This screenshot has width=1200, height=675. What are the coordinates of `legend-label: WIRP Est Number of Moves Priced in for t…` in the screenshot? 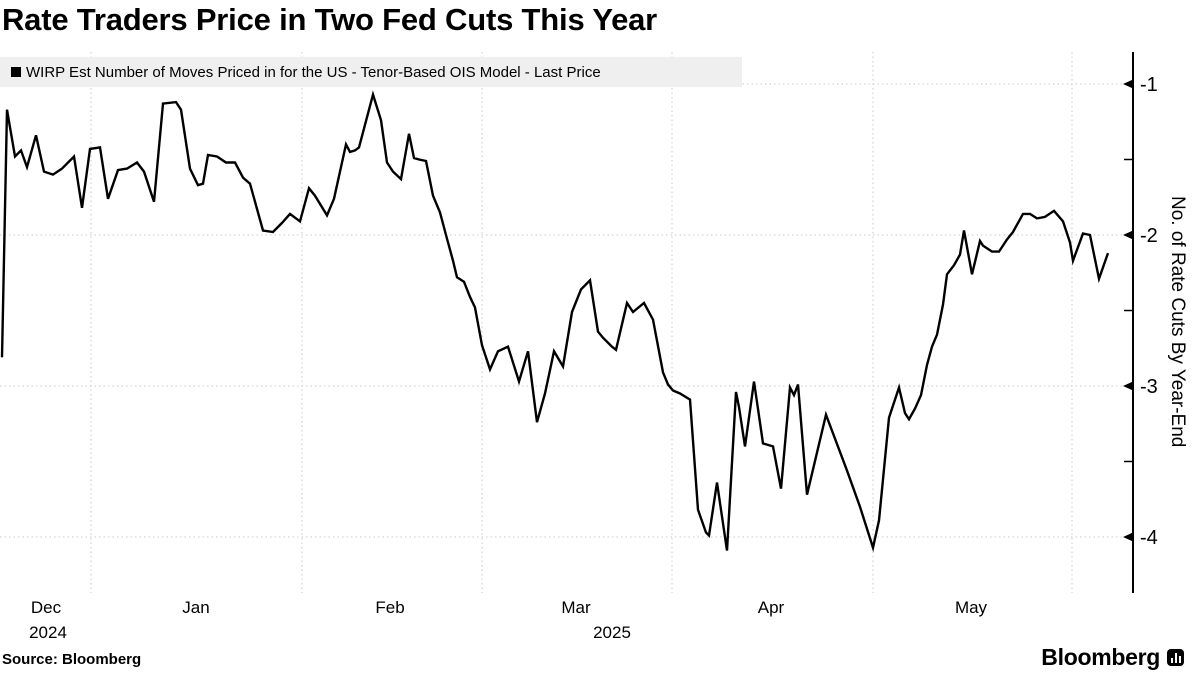 It's located at (313, 72).